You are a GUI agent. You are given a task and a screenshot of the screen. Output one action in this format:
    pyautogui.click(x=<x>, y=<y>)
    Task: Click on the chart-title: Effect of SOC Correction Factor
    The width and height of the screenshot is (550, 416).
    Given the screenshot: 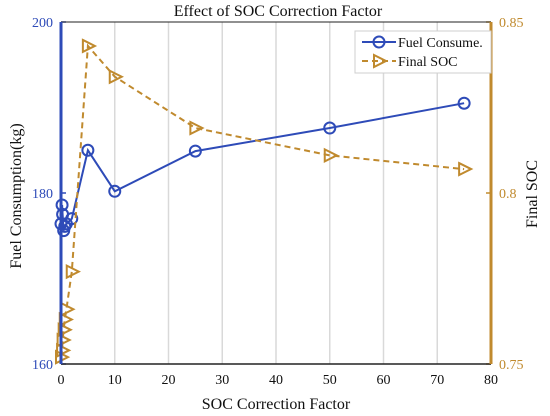 What is the action you would take?
    pyautogui.click(x=278, y=11)
    